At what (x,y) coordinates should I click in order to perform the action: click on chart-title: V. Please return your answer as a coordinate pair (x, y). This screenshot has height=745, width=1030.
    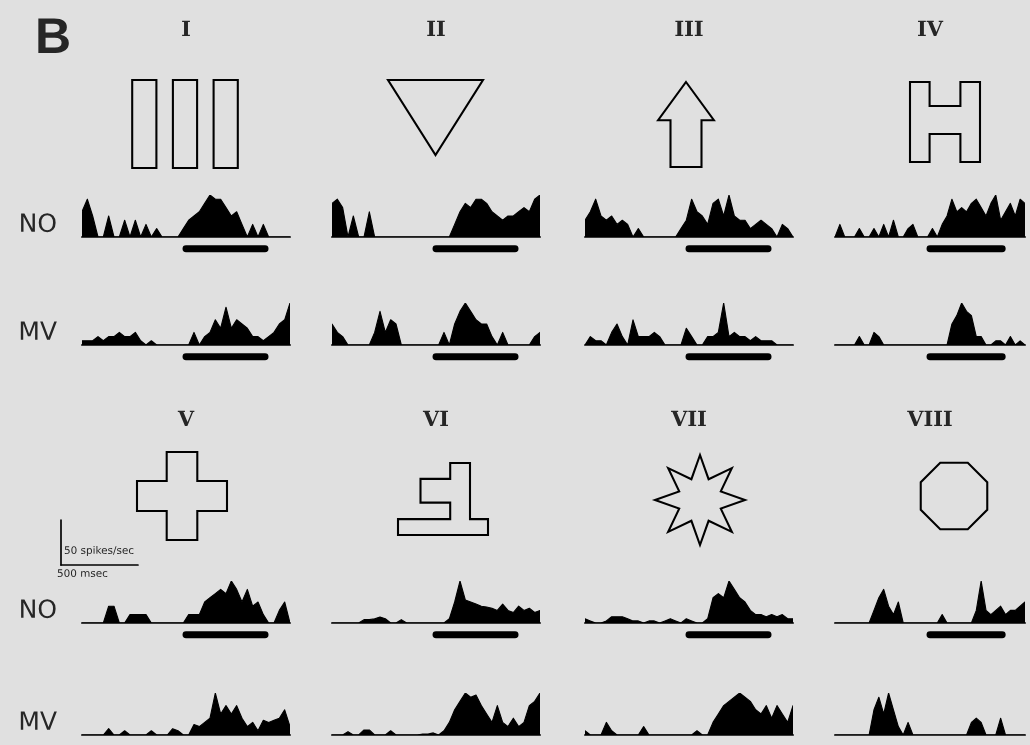
    Looking at the image, I should click on (186, 418).